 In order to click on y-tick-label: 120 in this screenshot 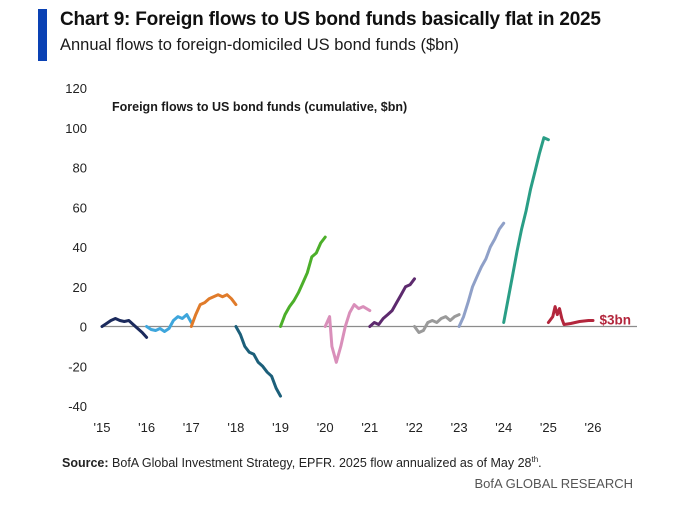, I will do `click(76, 88)`.